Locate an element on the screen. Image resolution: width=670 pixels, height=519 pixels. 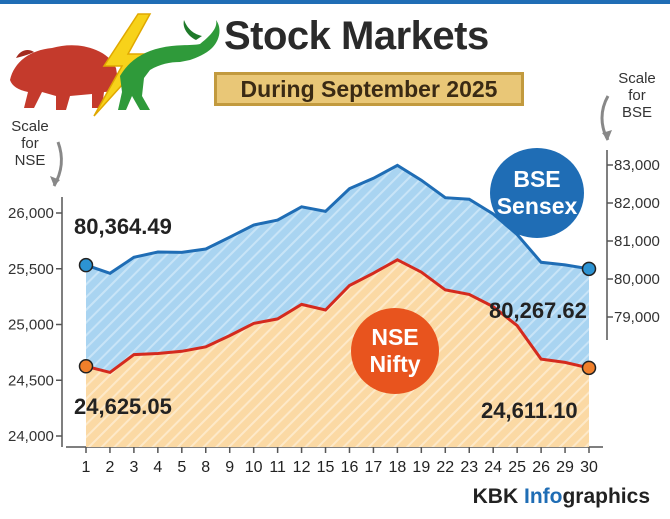
right-tick-label: 82,000 is located at coordinates (637, 203).